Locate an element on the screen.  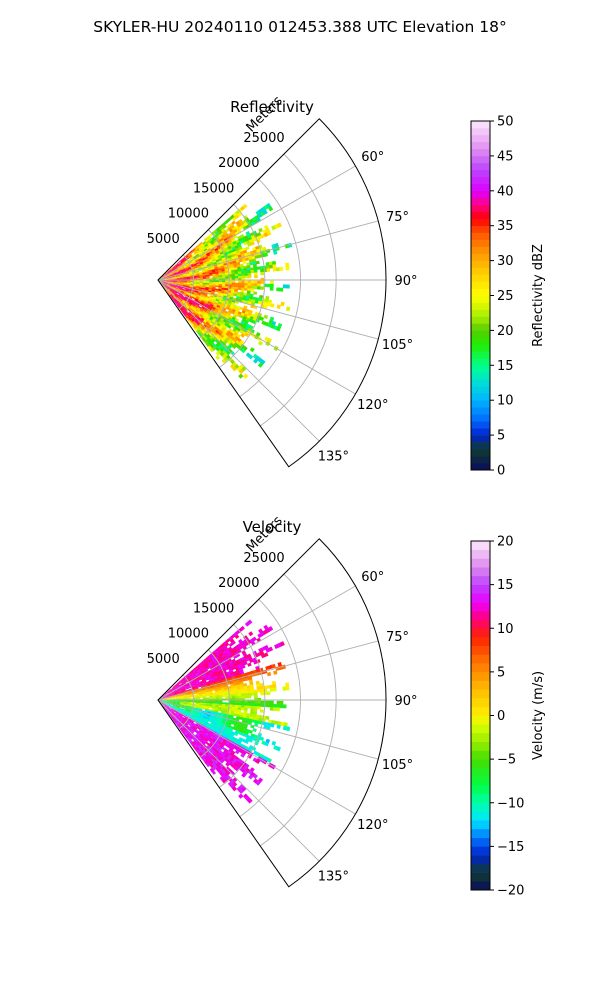
reflectivity-radial-tick-label: 10000 is located at coordinates (188, 214).